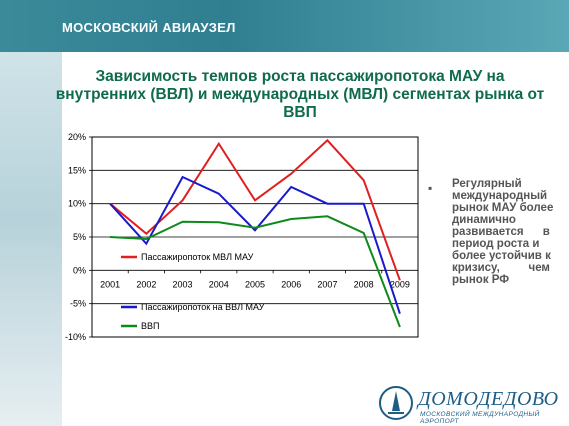 This screenshot has width=569, height=426. Describe the element at coordinates (481, 280) in the screenshot. I see `bullet-line: рынок РФ` at that location.